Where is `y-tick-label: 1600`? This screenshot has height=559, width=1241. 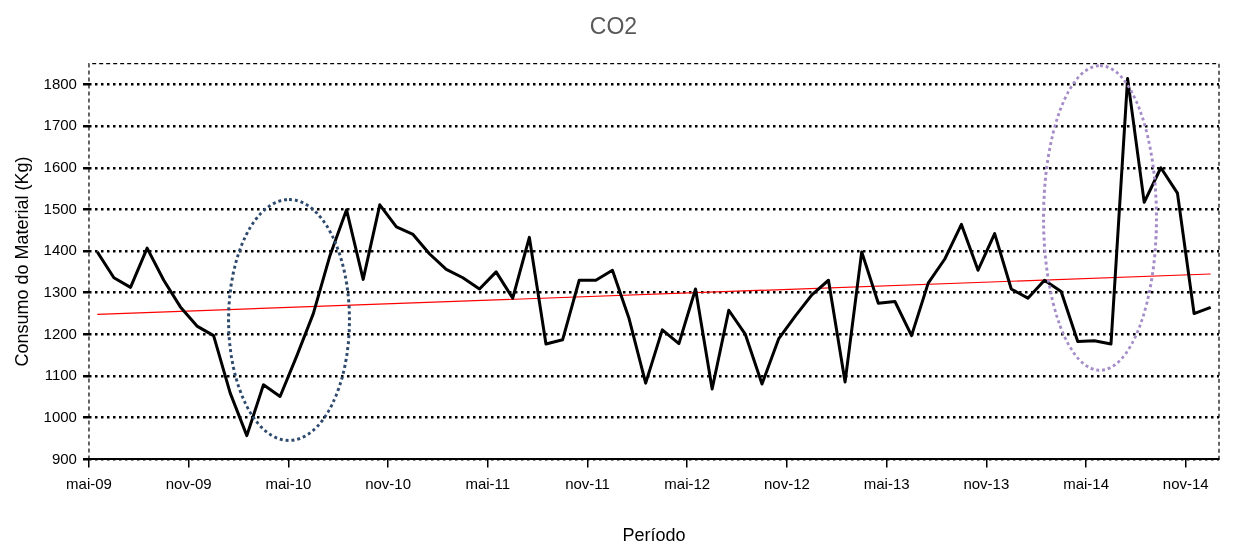
y-tick-label: 1600 is located at coordinates (60, 166).